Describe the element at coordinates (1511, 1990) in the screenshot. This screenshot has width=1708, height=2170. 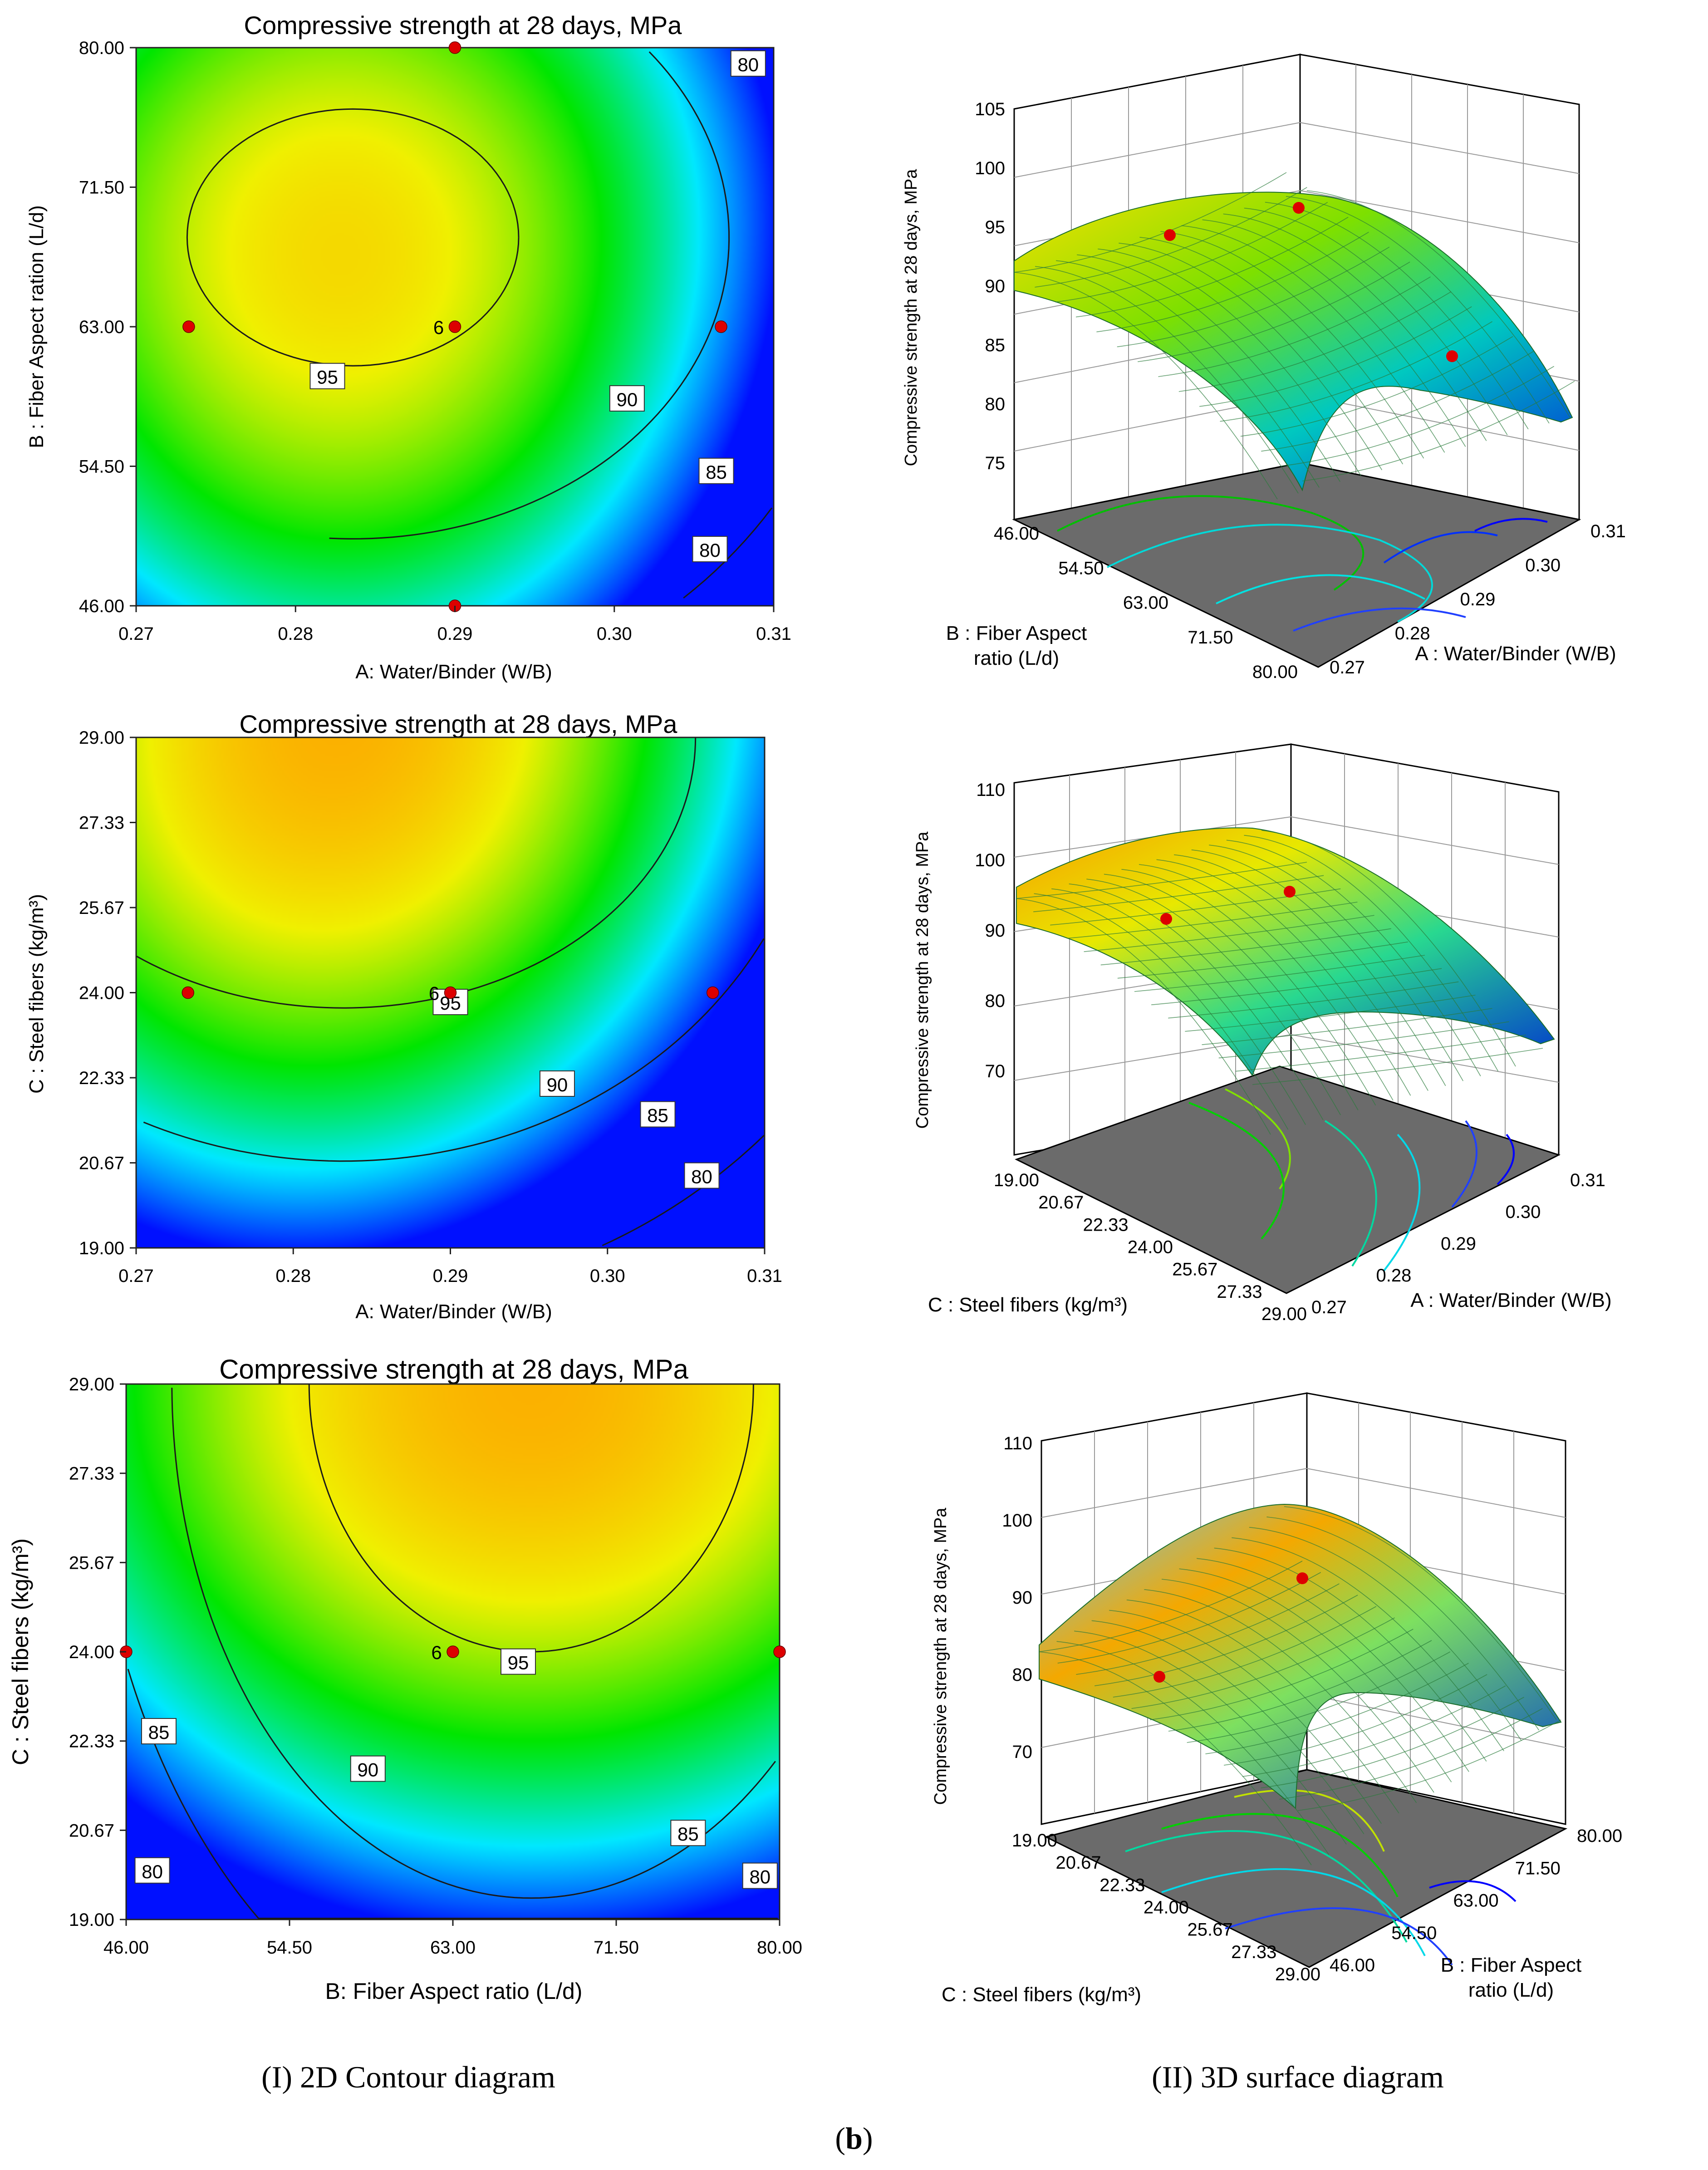
I see `surface-bc-xlabel-line2: ratio (L/d)` at that location.